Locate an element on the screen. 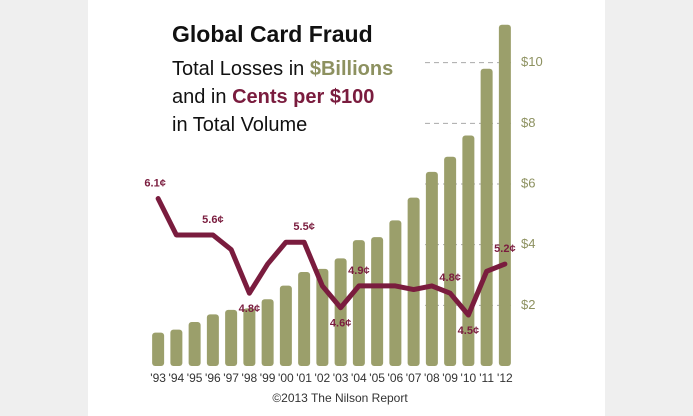 This screenshot has height=416, width=693. x-tick-label: '03 is located at coordinates (341, 378).